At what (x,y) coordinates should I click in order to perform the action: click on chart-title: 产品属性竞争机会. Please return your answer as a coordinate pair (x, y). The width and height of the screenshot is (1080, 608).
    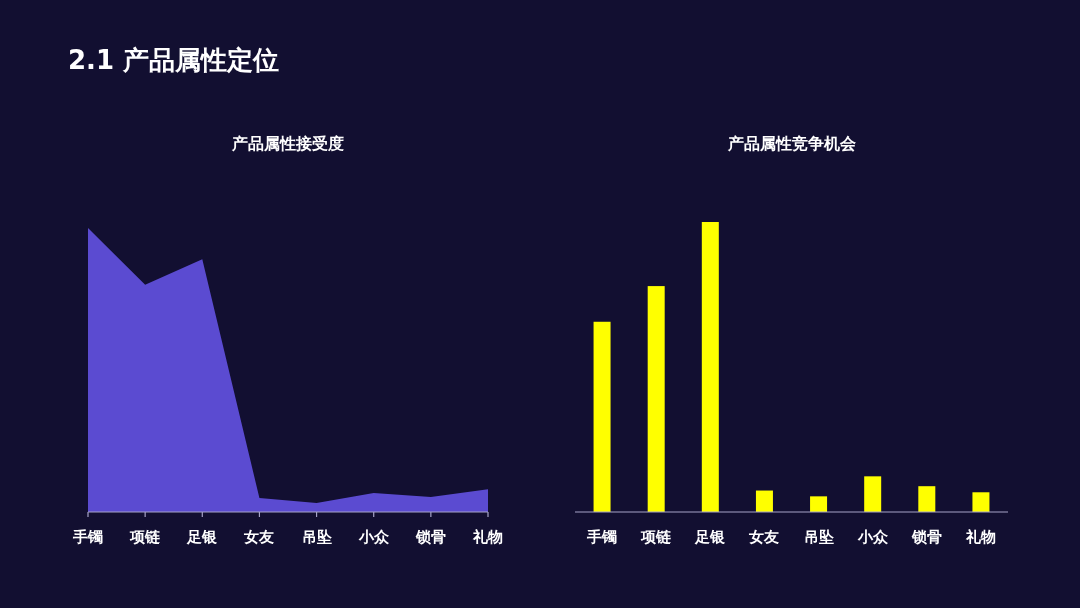
    Looking at the image, I should click on (791, 143).